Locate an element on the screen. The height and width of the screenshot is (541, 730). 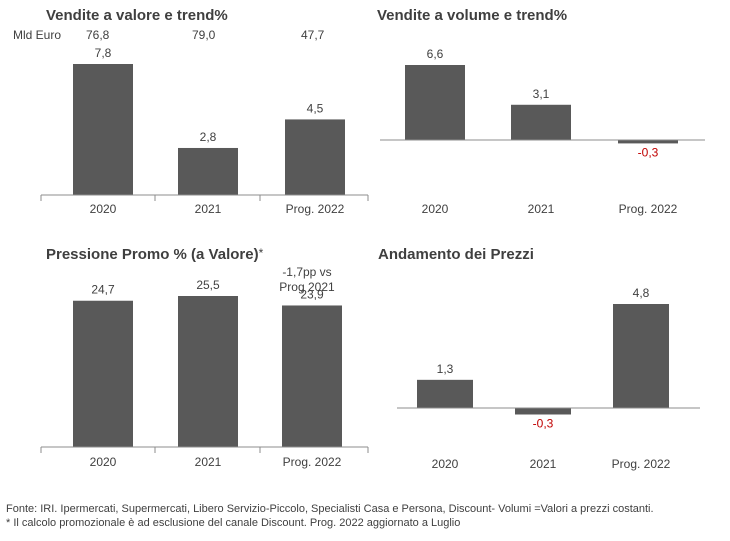
value-label: 4,8 is located at coordinates (641, 293).